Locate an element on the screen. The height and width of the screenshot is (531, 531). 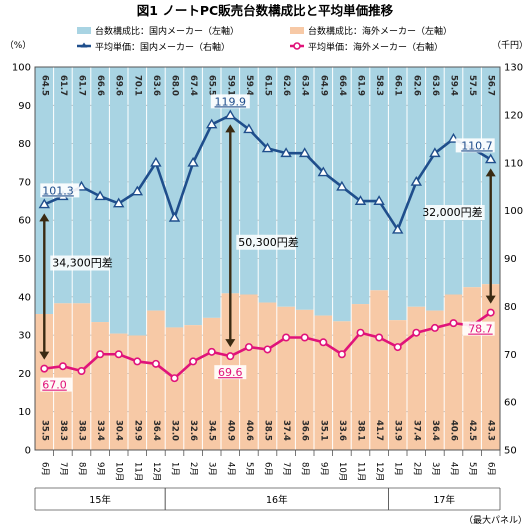
right-tick-label: 100 is located at coordinates (513, 211).